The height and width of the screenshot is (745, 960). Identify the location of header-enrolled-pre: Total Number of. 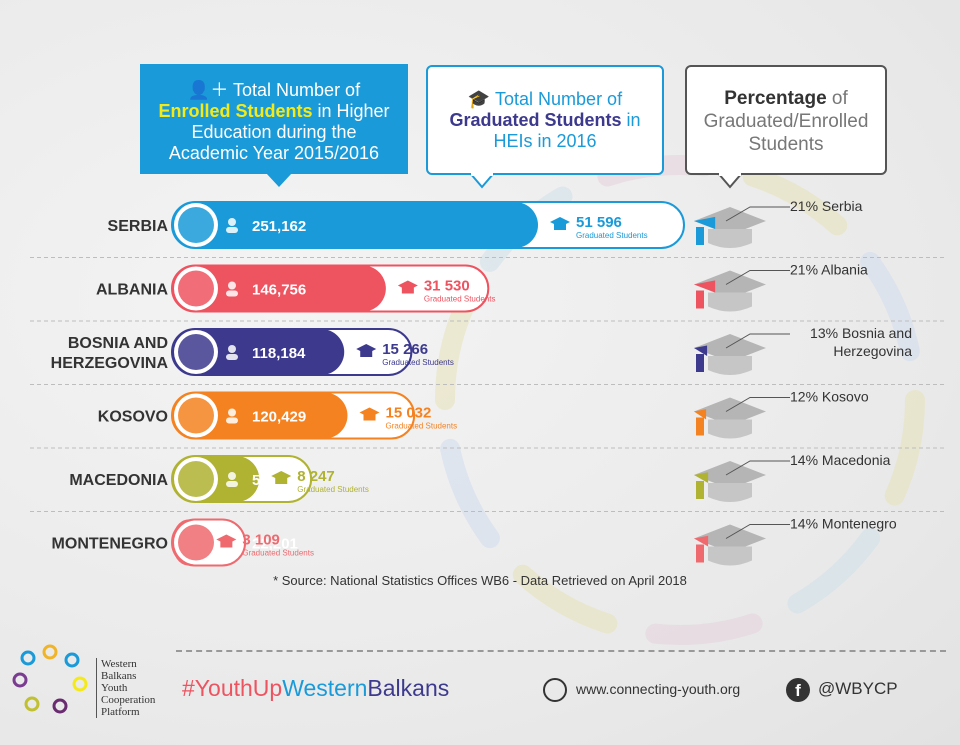
(297, 90).